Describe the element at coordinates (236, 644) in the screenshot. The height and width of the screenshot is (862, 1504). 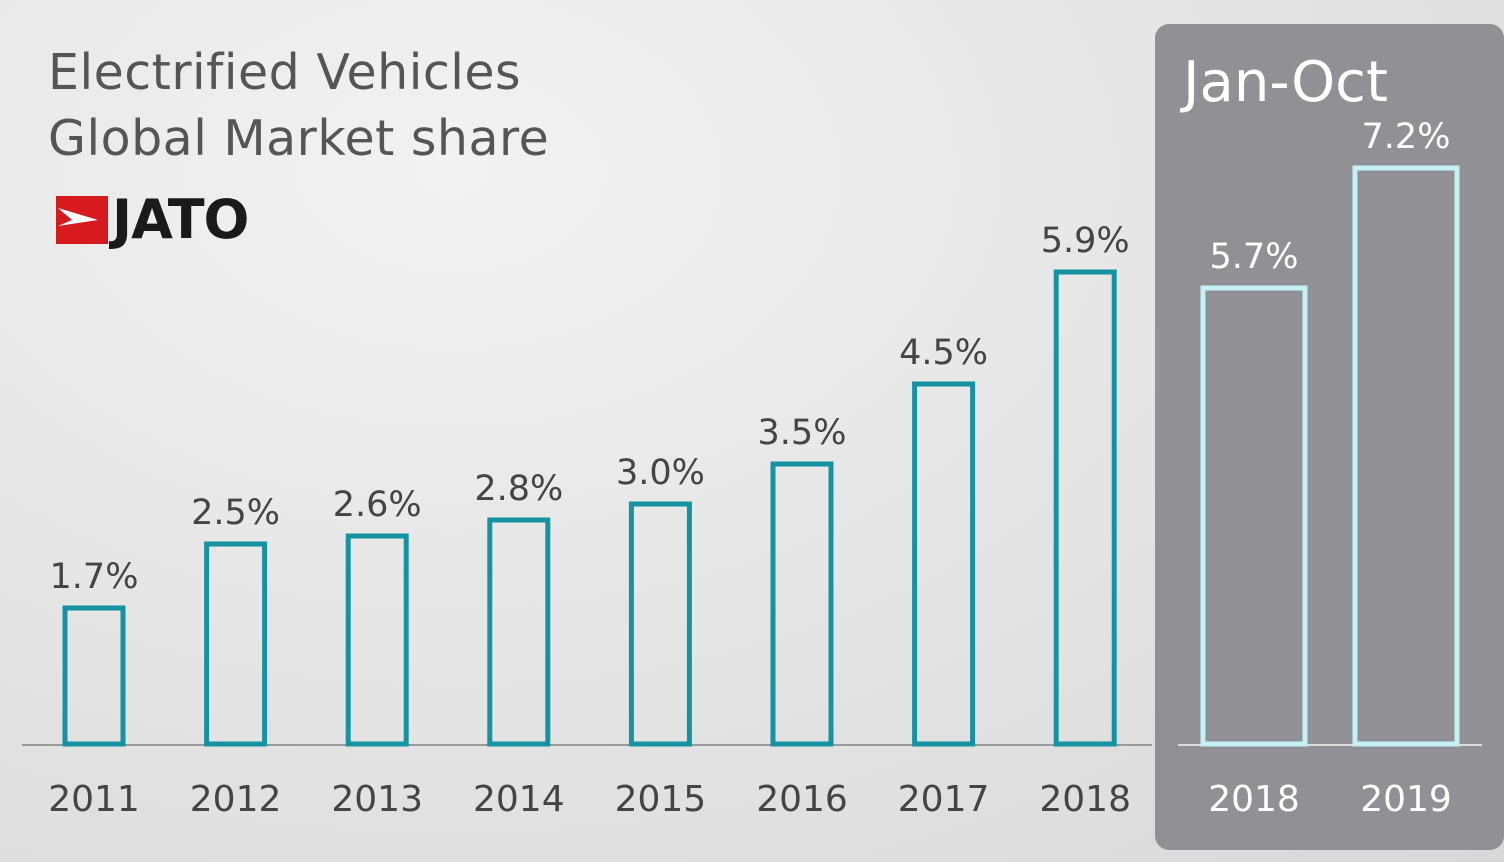
I see `bar-annual-2012` at that location.